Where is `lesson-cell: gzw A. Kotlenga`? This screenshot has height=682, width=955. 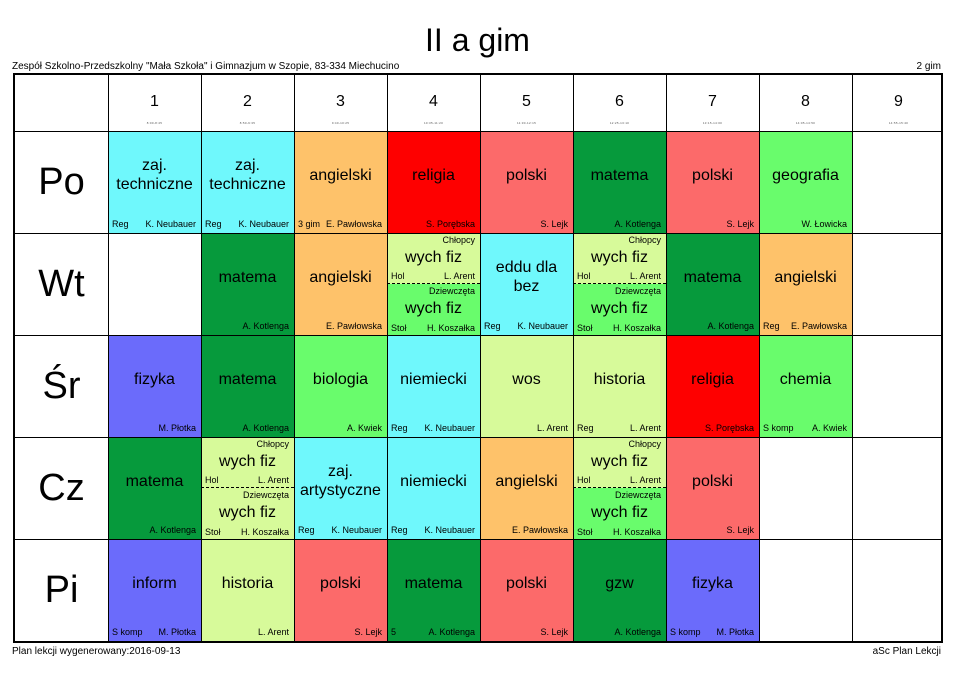 lesson-cell: gzw A. Kotlenga is located at coordinates (619, 590).